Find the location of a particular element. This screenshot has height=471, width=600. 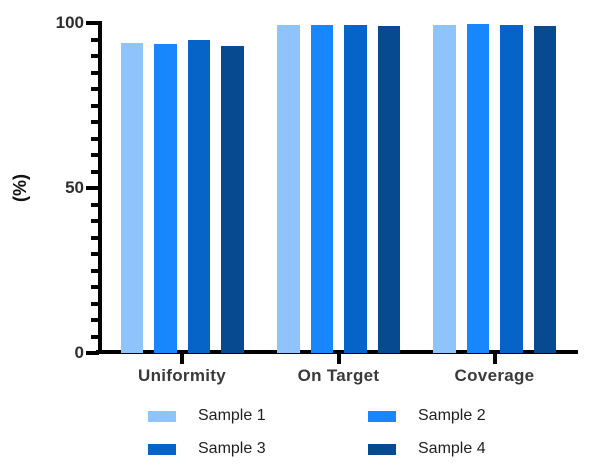

legend-label-sample-3: Sample 3 is located at coordinates (232, 448).